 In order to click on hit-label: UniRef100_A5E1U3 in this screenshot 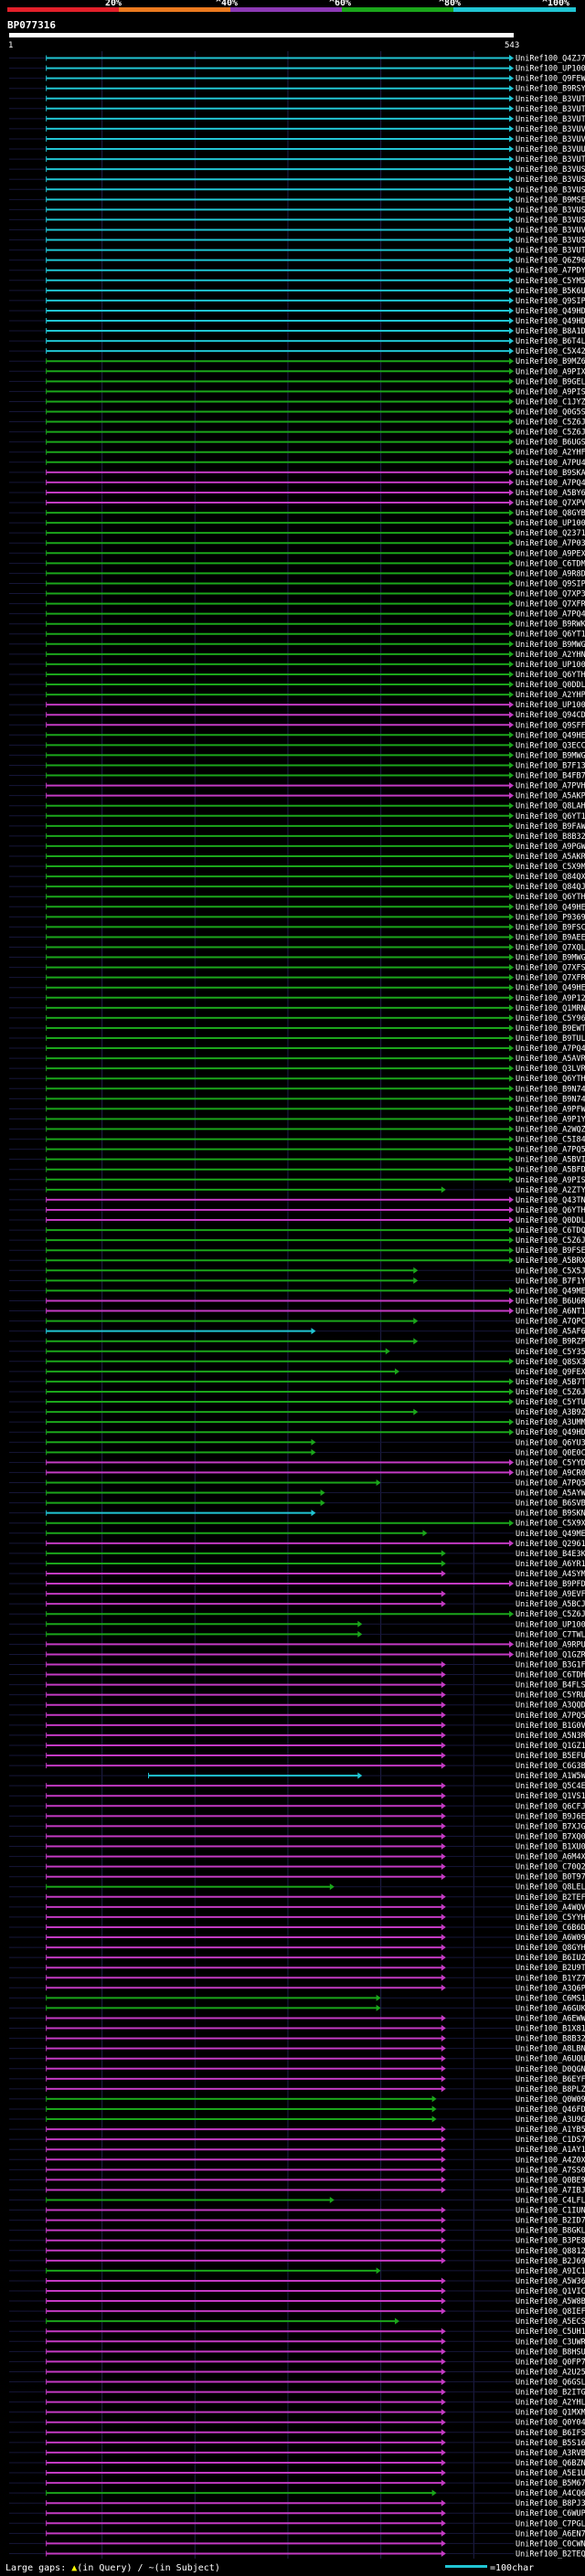, I will do `click(550, 2473)`.